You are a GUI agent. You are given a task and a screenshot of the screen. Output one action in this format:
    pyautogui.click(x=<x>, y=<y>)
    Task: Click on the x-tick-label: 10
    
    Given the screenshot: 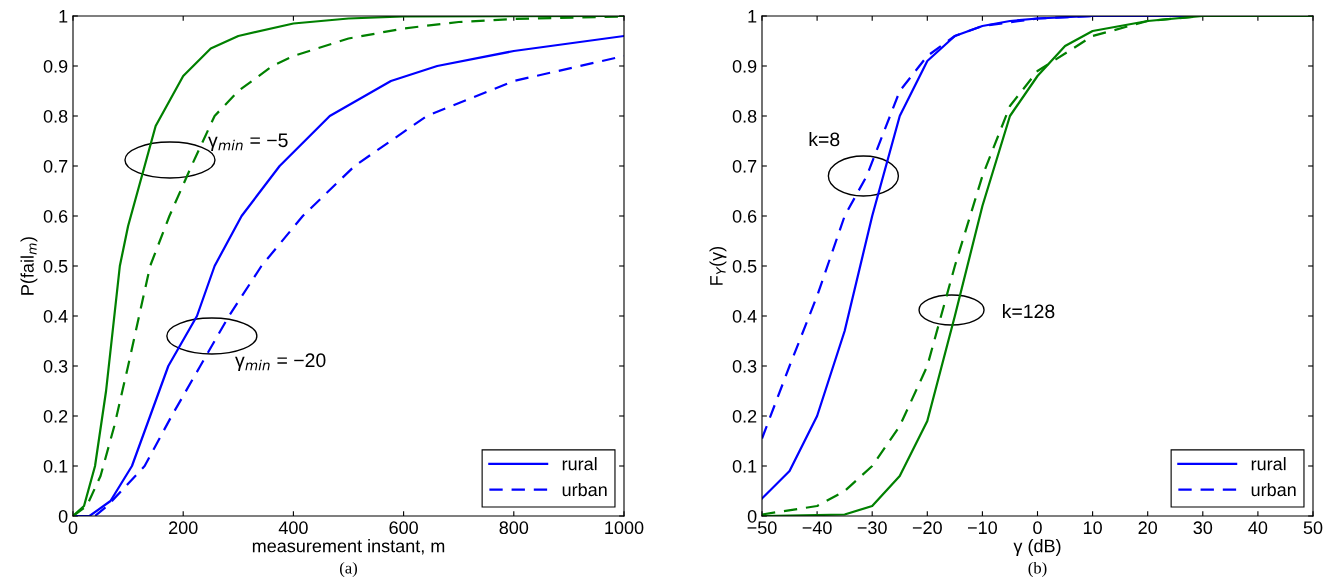 What is the action you would take?
    pyautogui.click(x=1092, y=528)
    